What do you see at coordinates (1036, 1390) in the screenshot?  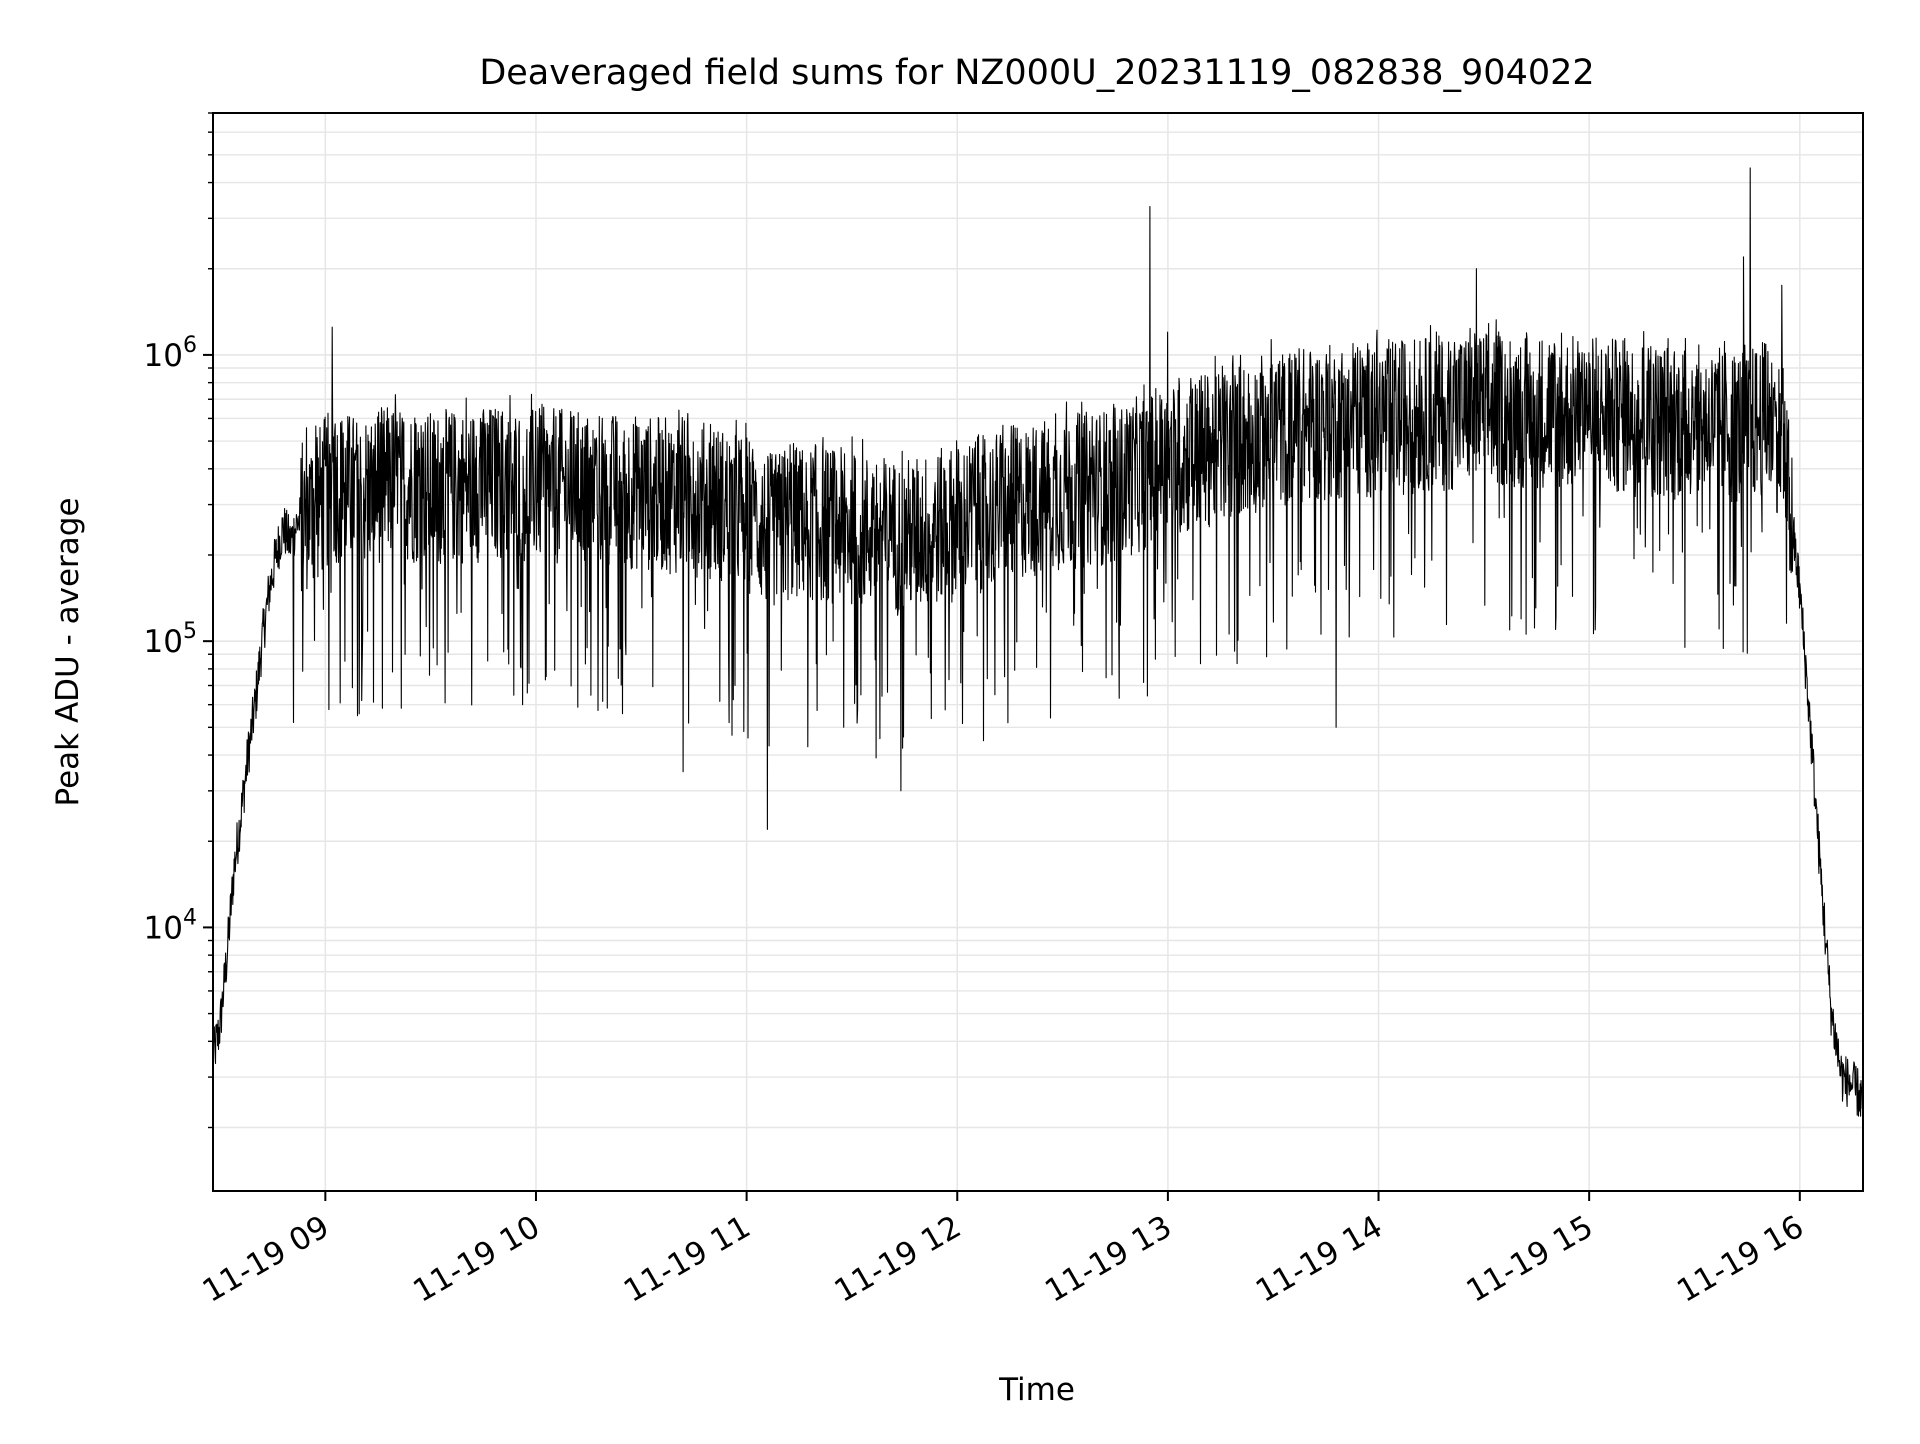 I see `x-axis-label: Time` at bounding box center [1036, 1390].